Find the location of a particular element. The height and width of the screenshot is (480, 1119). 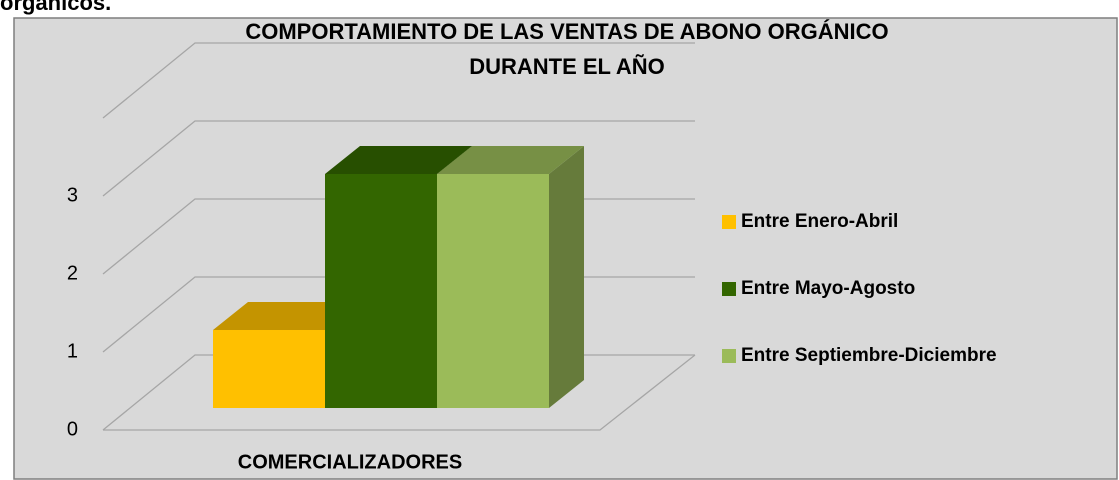

caption: orgánicos. is located at coordinates (55, 7).